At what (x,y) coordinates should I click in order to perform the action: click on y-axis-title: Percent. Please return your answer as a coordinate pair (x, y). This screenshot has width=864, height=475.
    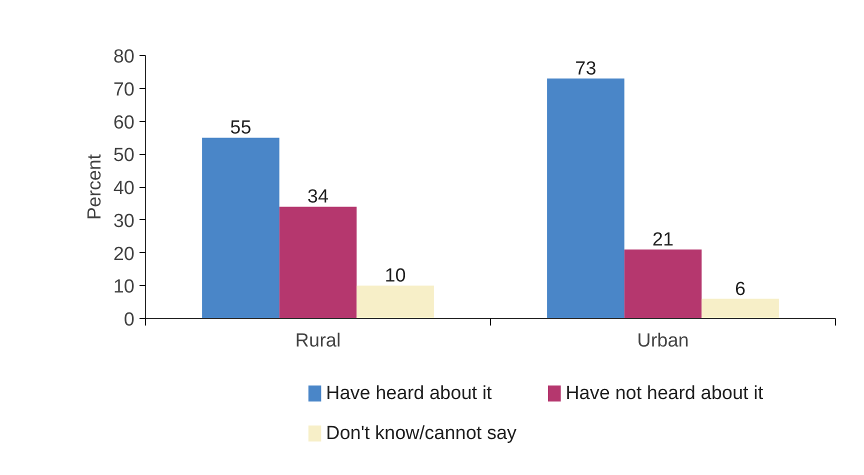
    Looking at the image, I should click on (95, 187).